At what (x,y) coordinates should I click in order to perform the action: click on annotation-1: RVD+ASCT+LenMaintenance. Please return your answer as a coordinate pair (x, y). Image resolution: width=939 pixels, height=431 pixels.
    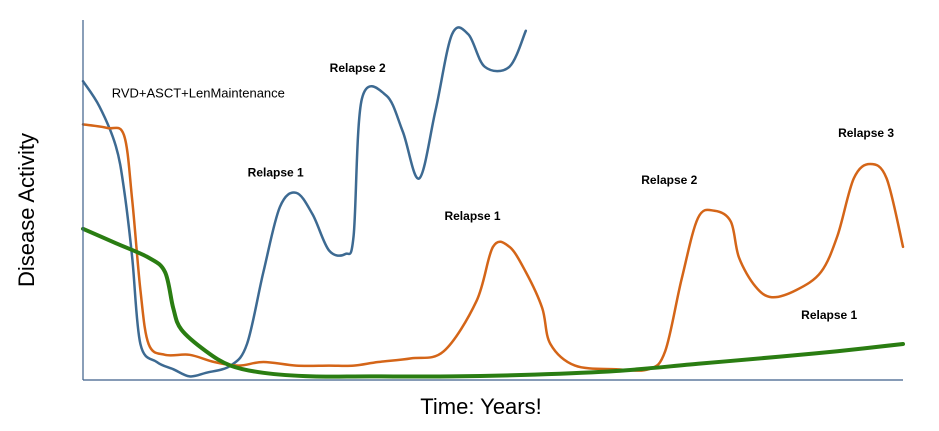
    Looking at the image, I should click on (198, 92).